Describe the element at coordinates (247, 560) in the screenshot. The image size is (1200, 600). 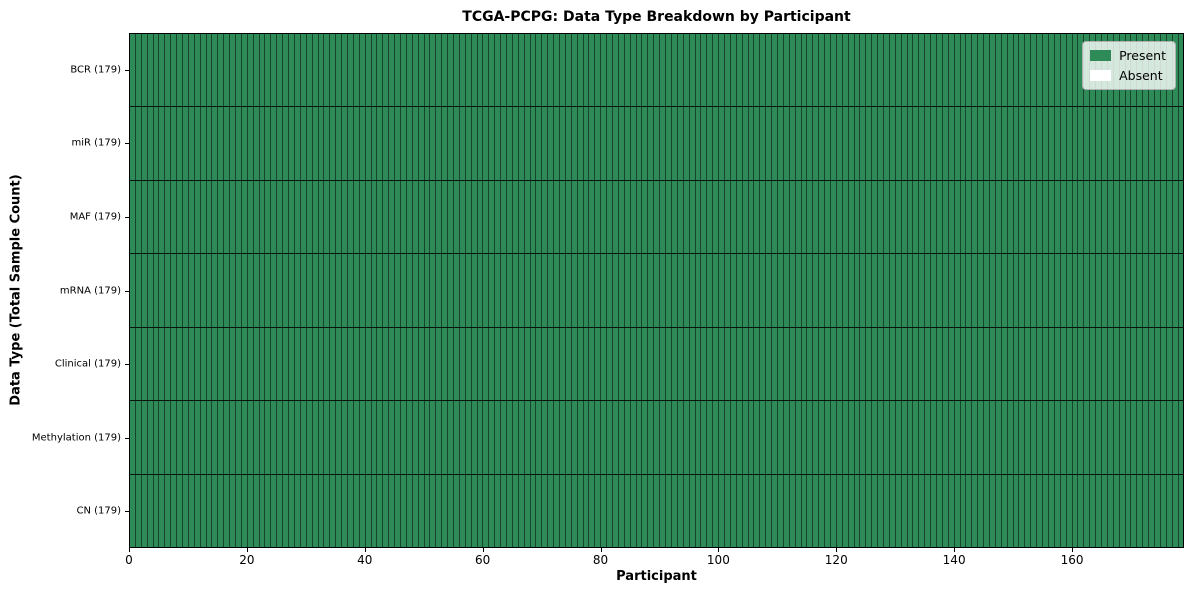
I see `x-tick-label: 20` at that location.